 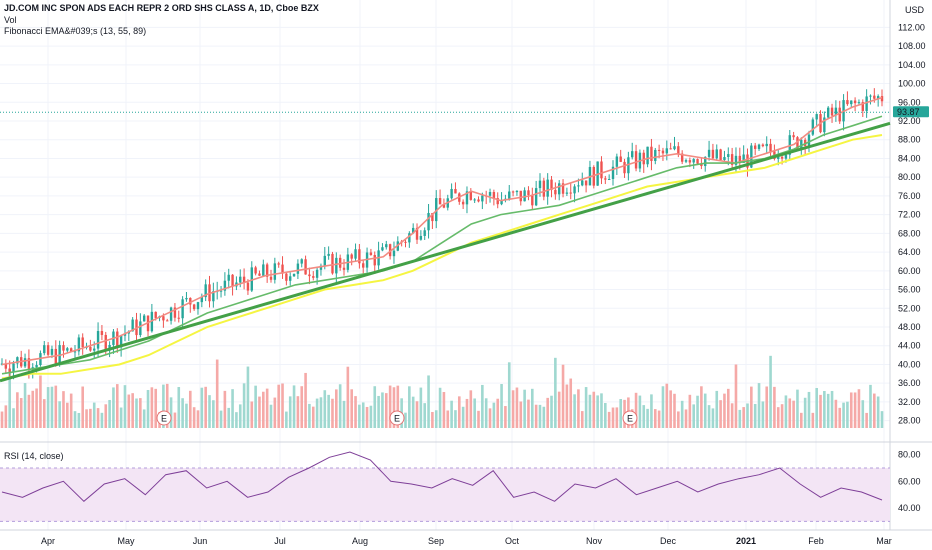 What do you see at coordinates (915, 10) in the screenshot?
I see `currency-label: USD` at bounding box center [915, 10].